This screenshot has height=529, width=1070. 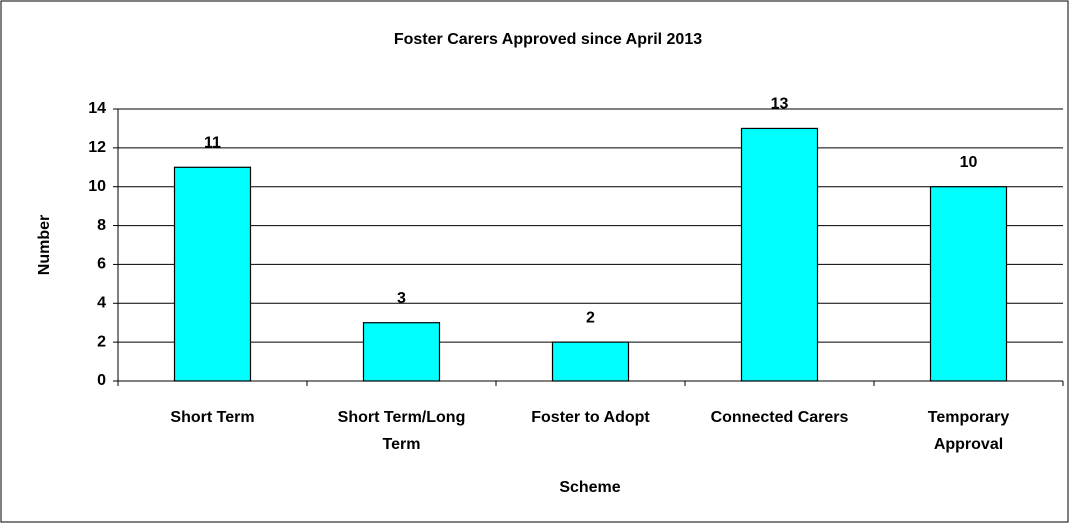 I want to click on x-tick-label: Connected Carers, so click(x=780, y=417).